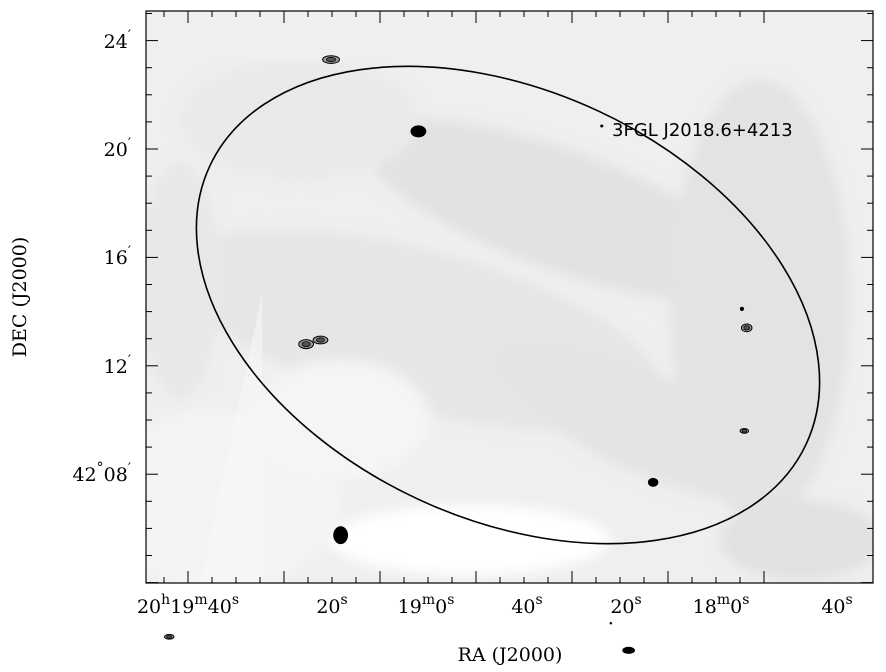 The image size is (886, 672). I want to click on x-tick-label-40s-b: 40s, so click(836, 605).